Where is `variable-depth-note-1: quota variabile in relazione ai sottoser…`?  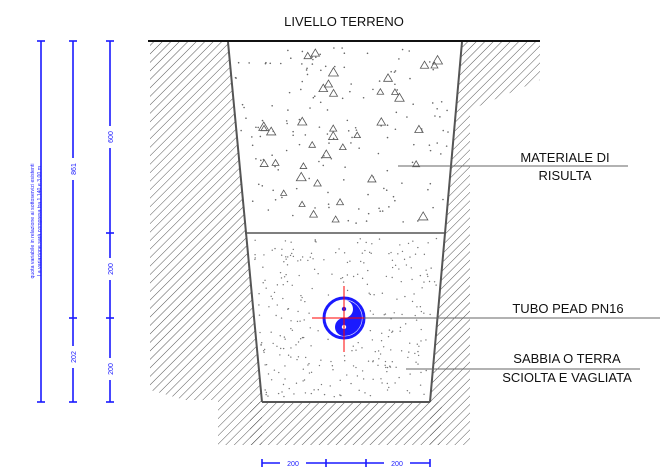 variable-depth-note-1: quota variabile in relazione ai sottoser… is located at coordinates (33, 220).